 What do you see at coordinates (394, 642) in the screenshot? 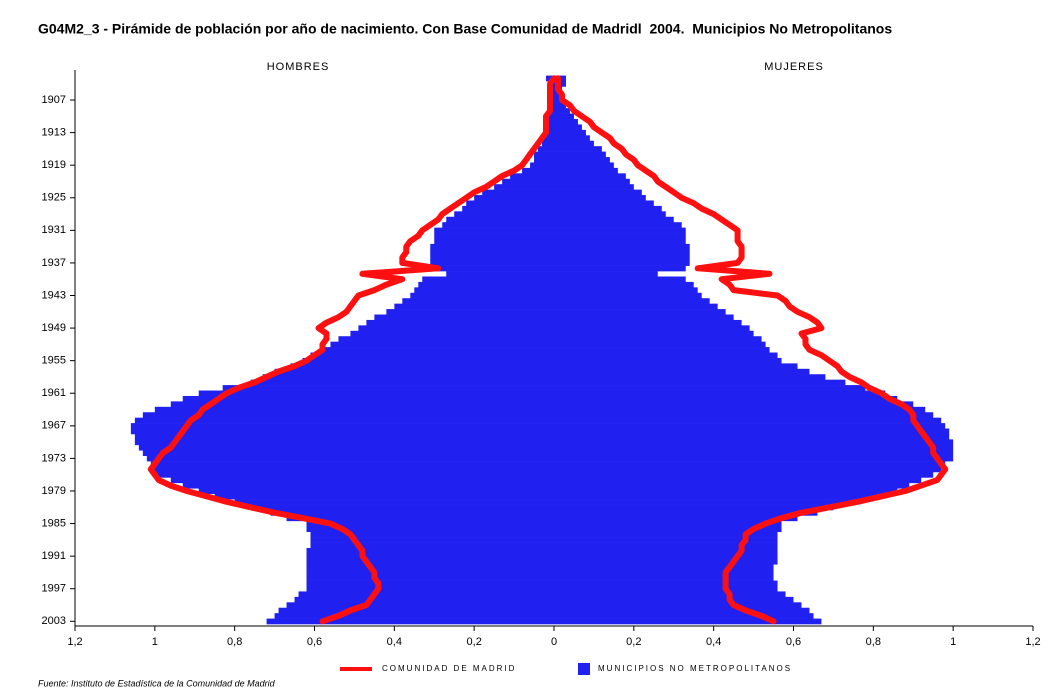
I see `x-tick-label: 0,4` at bounding box center [394, 642].